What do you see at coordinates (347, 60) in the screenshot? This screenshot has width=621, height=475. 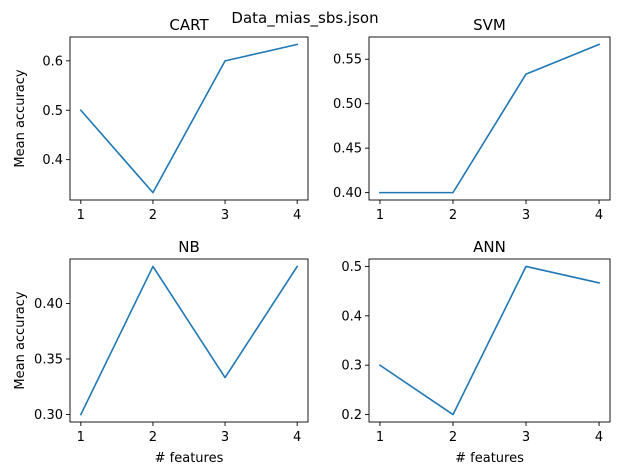 I see `y-tick-label: 0.55` at bounding box center [347, 60].